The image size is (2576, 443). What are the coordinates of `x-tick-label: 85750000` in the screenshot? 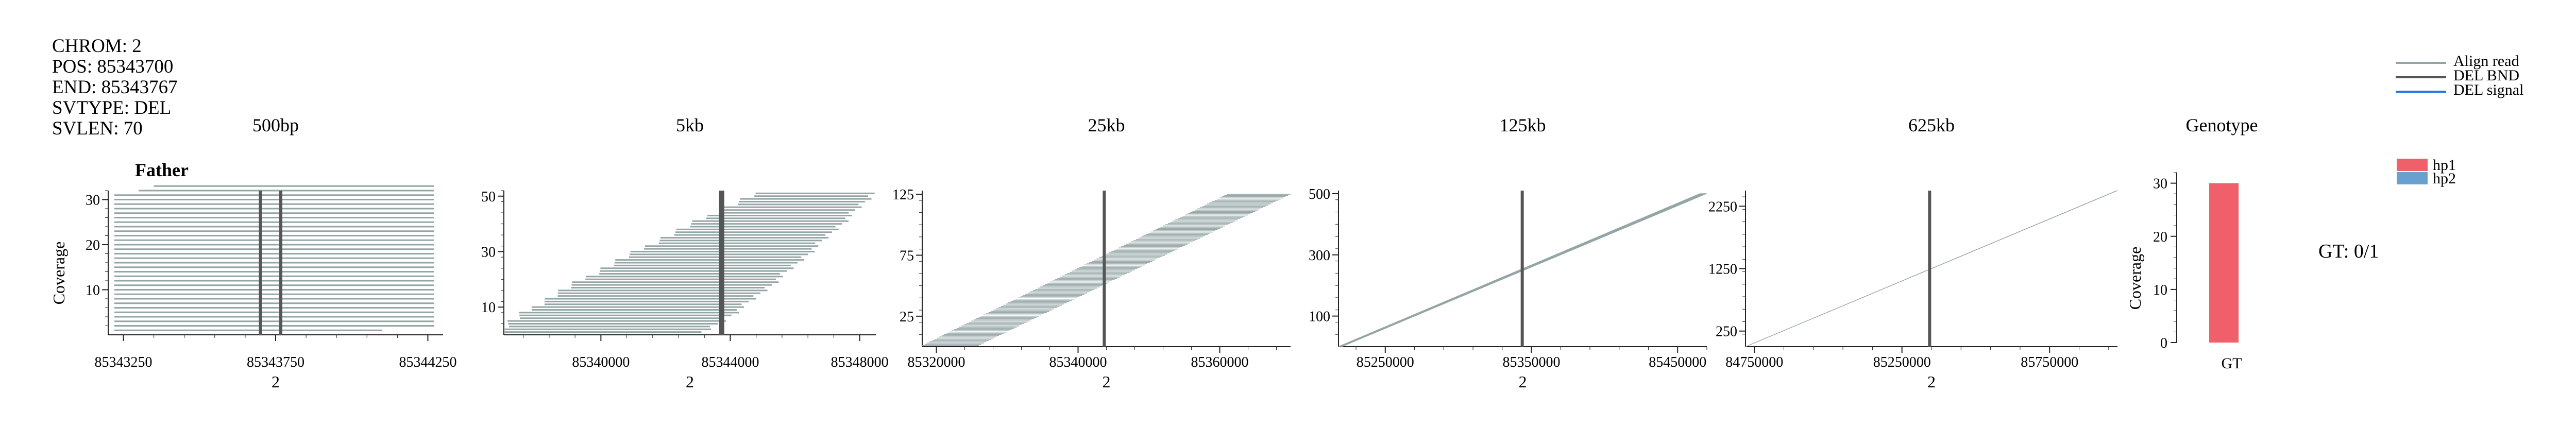 It's located at (2049, 362).